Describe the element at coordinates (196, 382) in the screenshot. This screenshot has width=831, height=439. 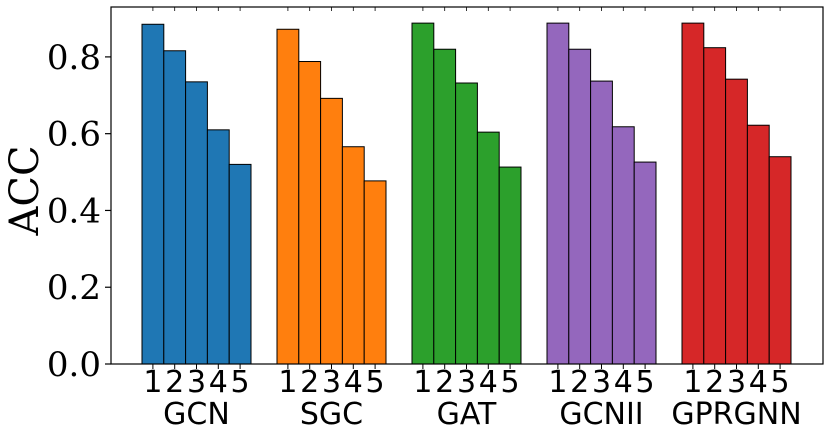
I see `x-tick-label-gcn-3: 3` at that location.